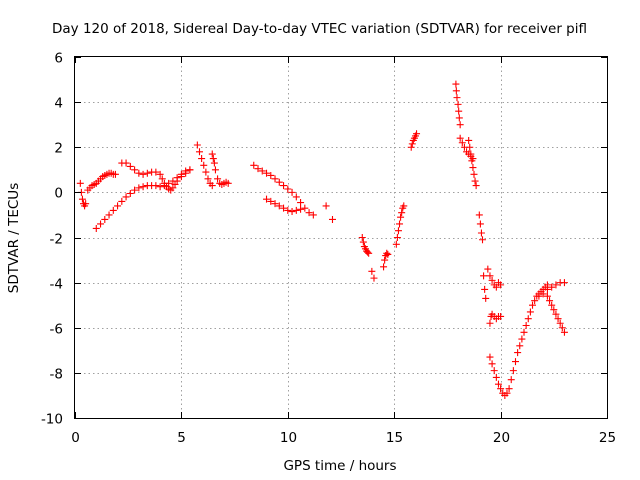  I want to click on y-tick-label: 4, so click(58, 104).